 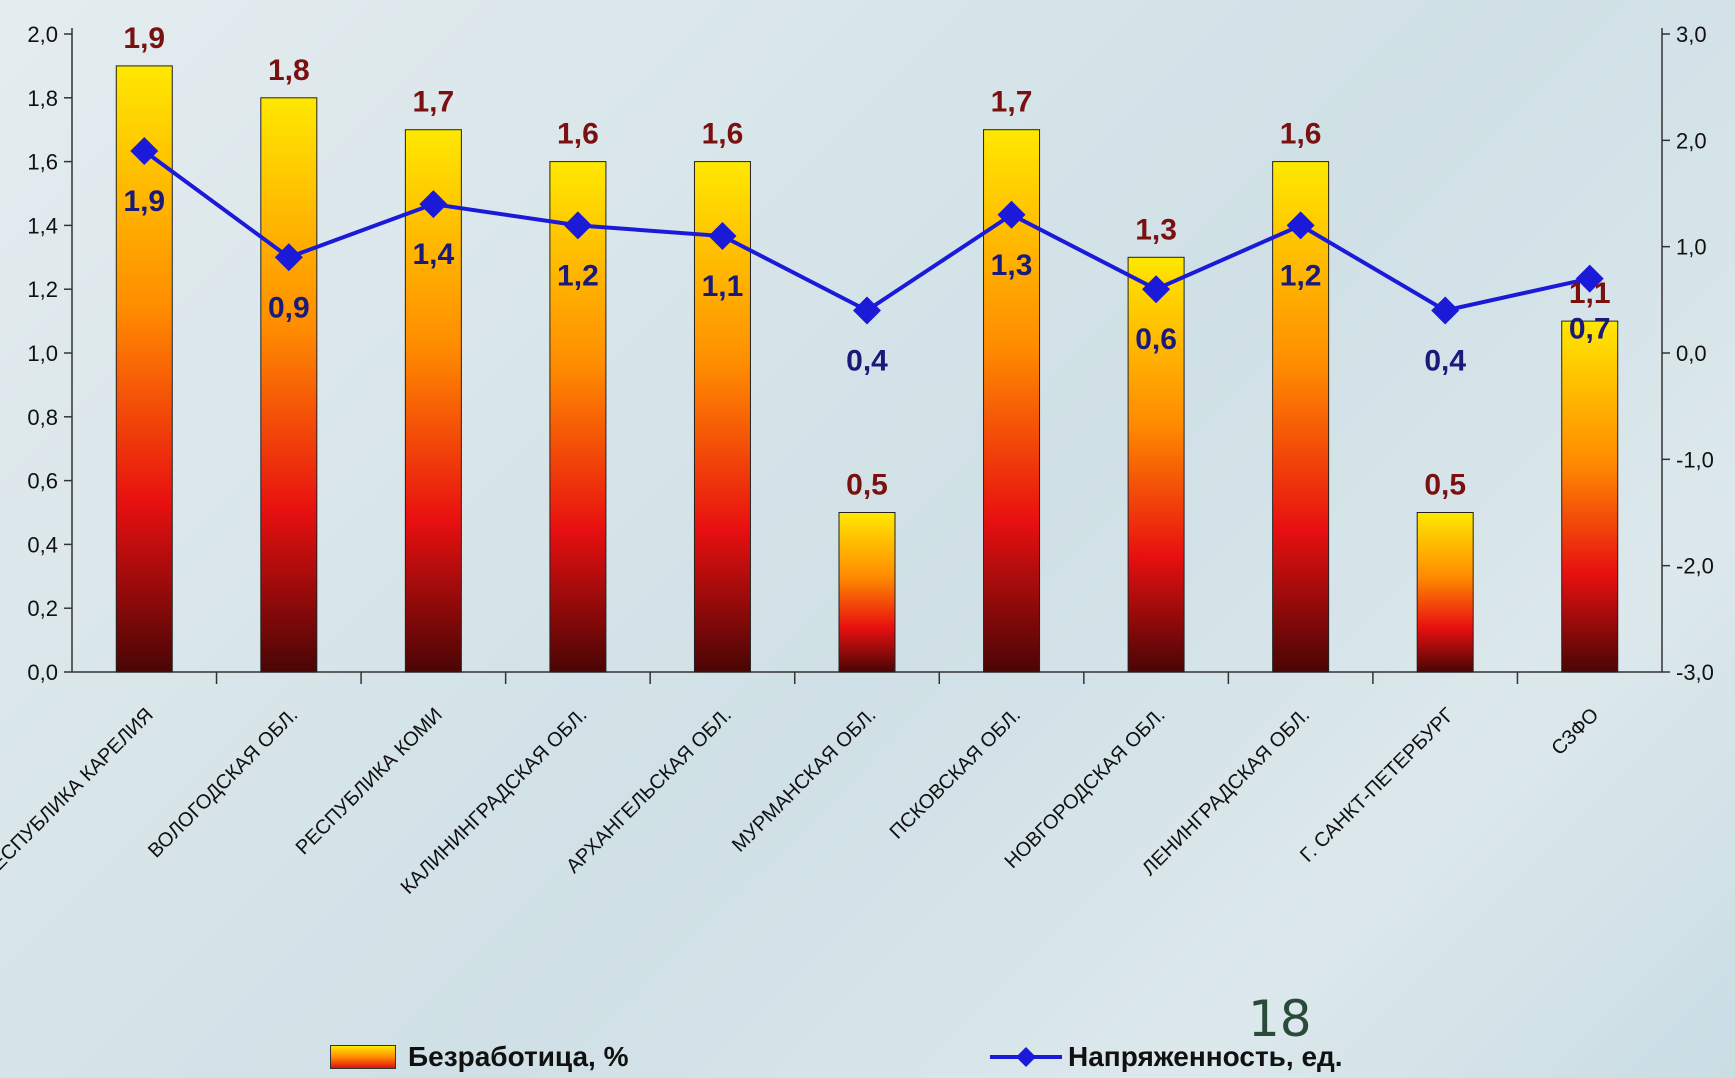 I want to click on category-label: ВОЛОГОДСКАЯ ОБЛ., so click(x=223, y=783).